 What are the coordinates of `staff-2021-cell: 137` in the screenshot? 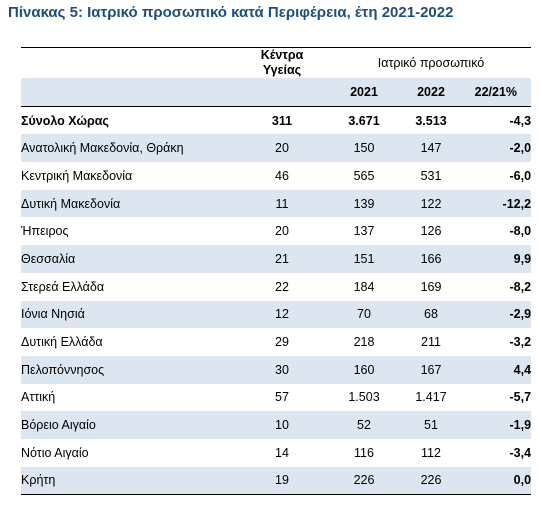 It's located at (364, 231).